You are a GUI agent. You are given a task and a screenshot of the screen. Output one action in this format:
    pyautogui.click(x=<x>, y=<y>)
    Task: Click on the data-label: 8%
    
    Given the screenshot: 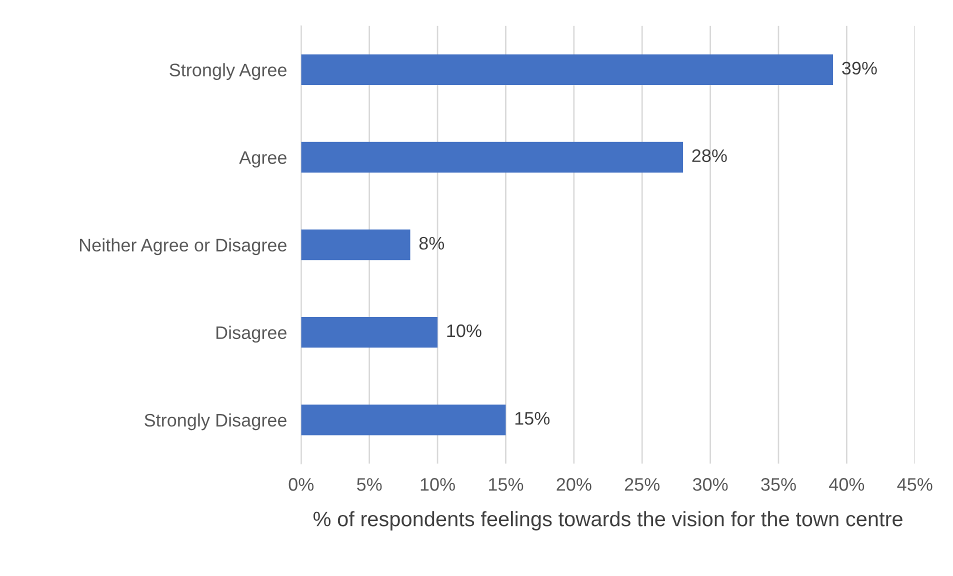 What is the action you would take?
    pyautogui.click(x=431, y=243)
    